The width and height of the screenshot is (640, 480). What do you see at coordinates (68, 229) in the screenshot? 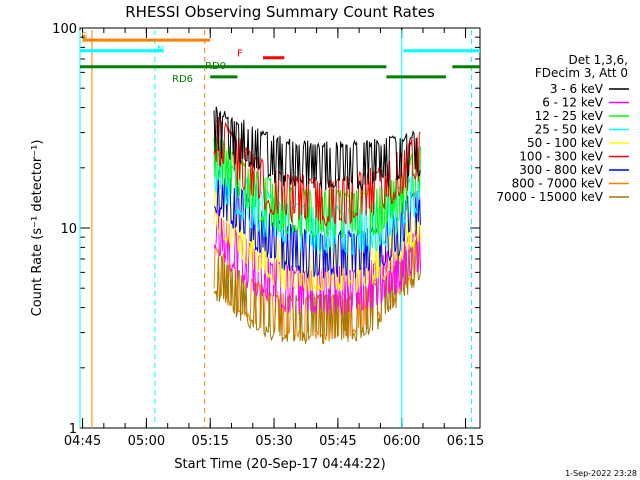
I see `y-tick-label: 10` at bounding box center [68, 229].